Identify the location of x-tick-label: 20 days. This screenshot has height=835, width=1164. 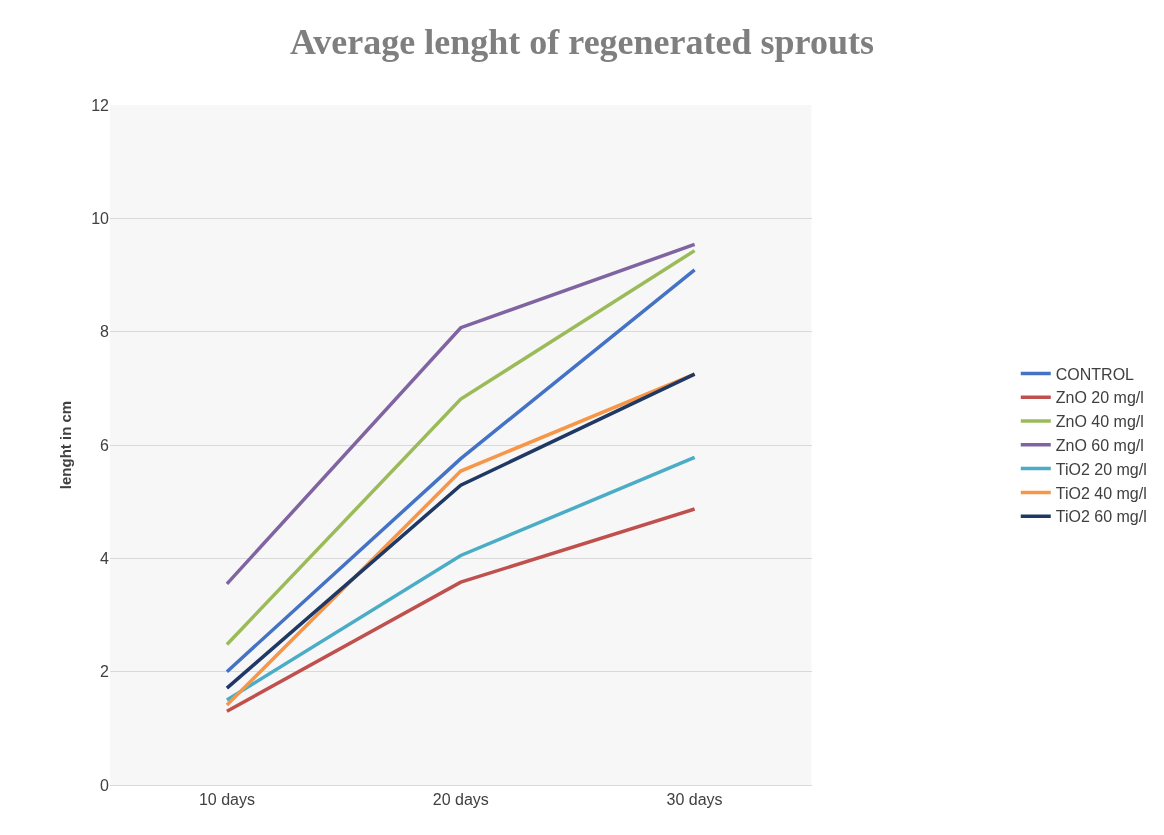
(460, 800).